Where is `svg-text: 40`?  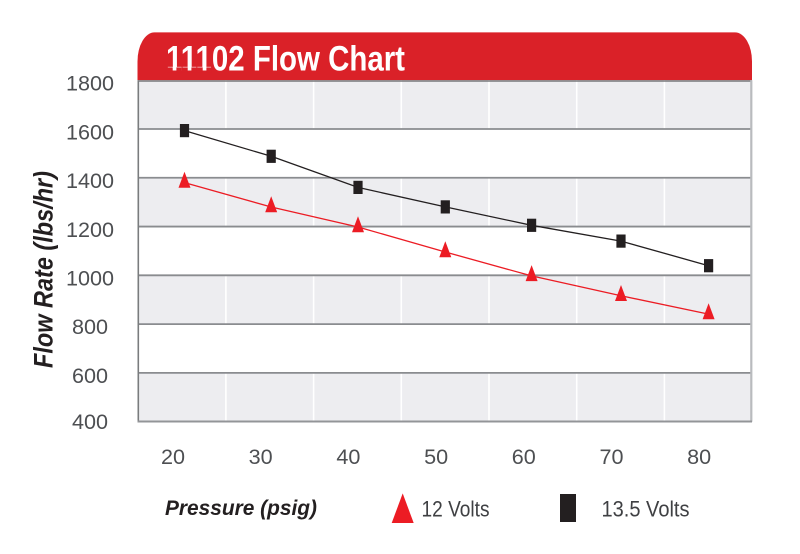
svg-text: 40 is located at coordinates (348, 456).